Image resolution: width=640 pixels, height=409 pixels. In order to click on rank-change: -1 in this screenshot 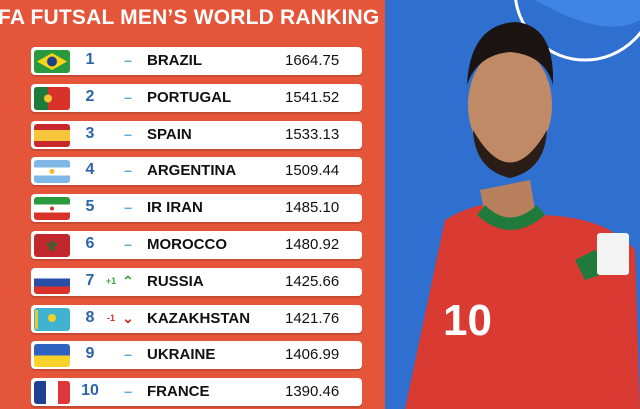, I will do `click(110, 317)`.